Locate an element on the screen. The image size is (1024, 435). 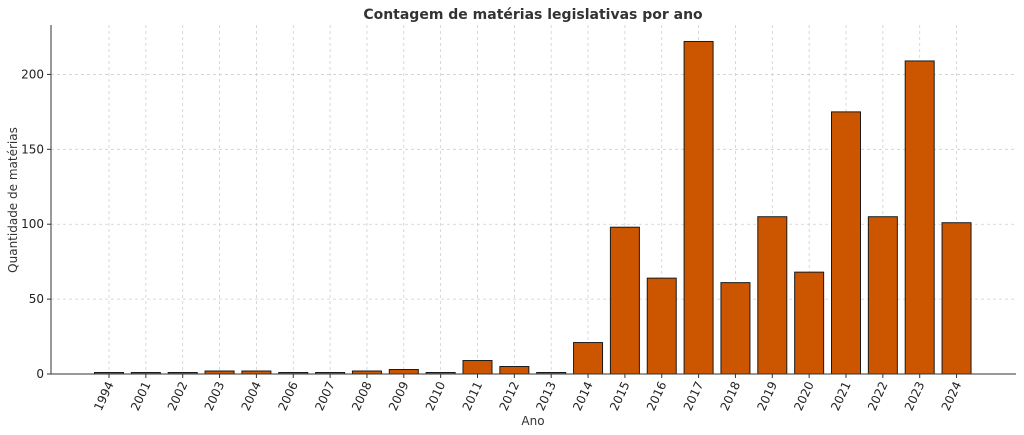
x-axis-label: Ano is located at coordinates (532, 421).